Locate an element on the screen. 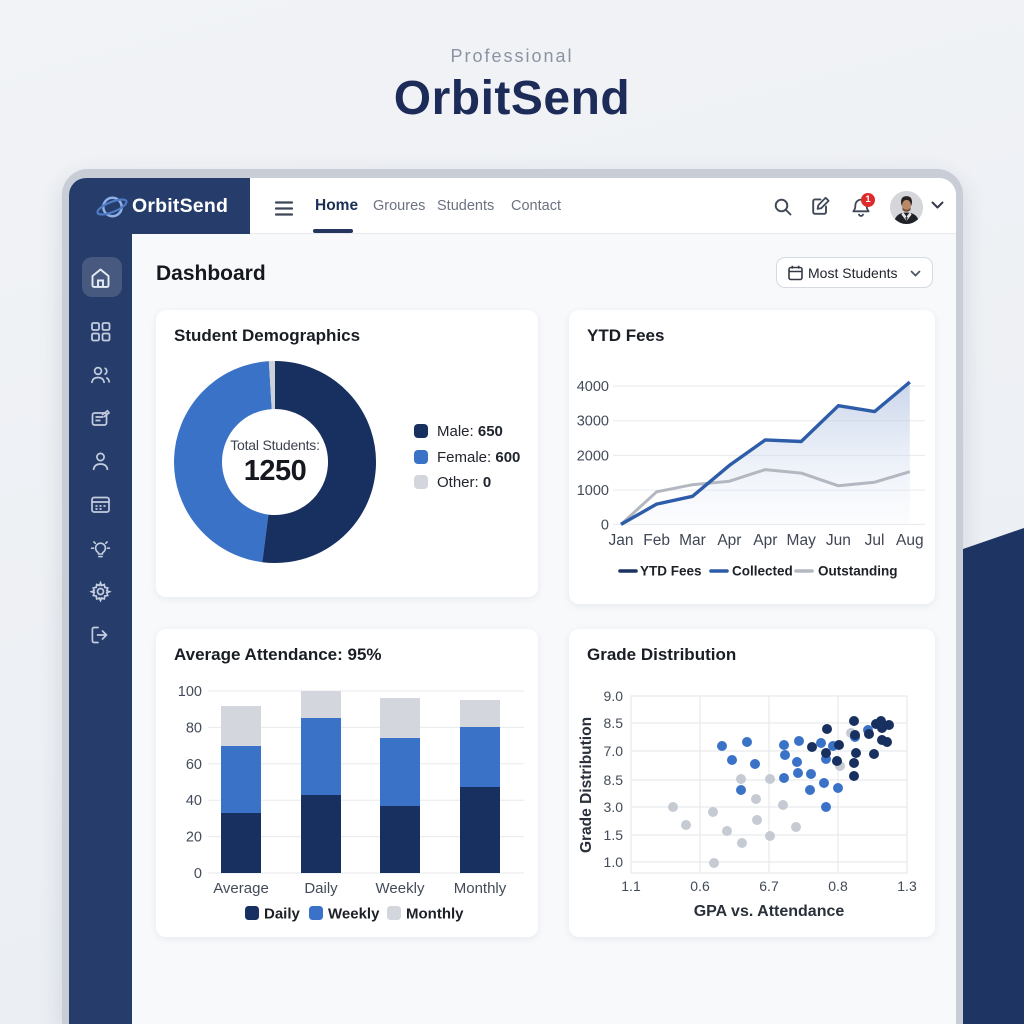 The image size is (1024, 1024). svg-text: 20 is located at coordinates (194, 838).